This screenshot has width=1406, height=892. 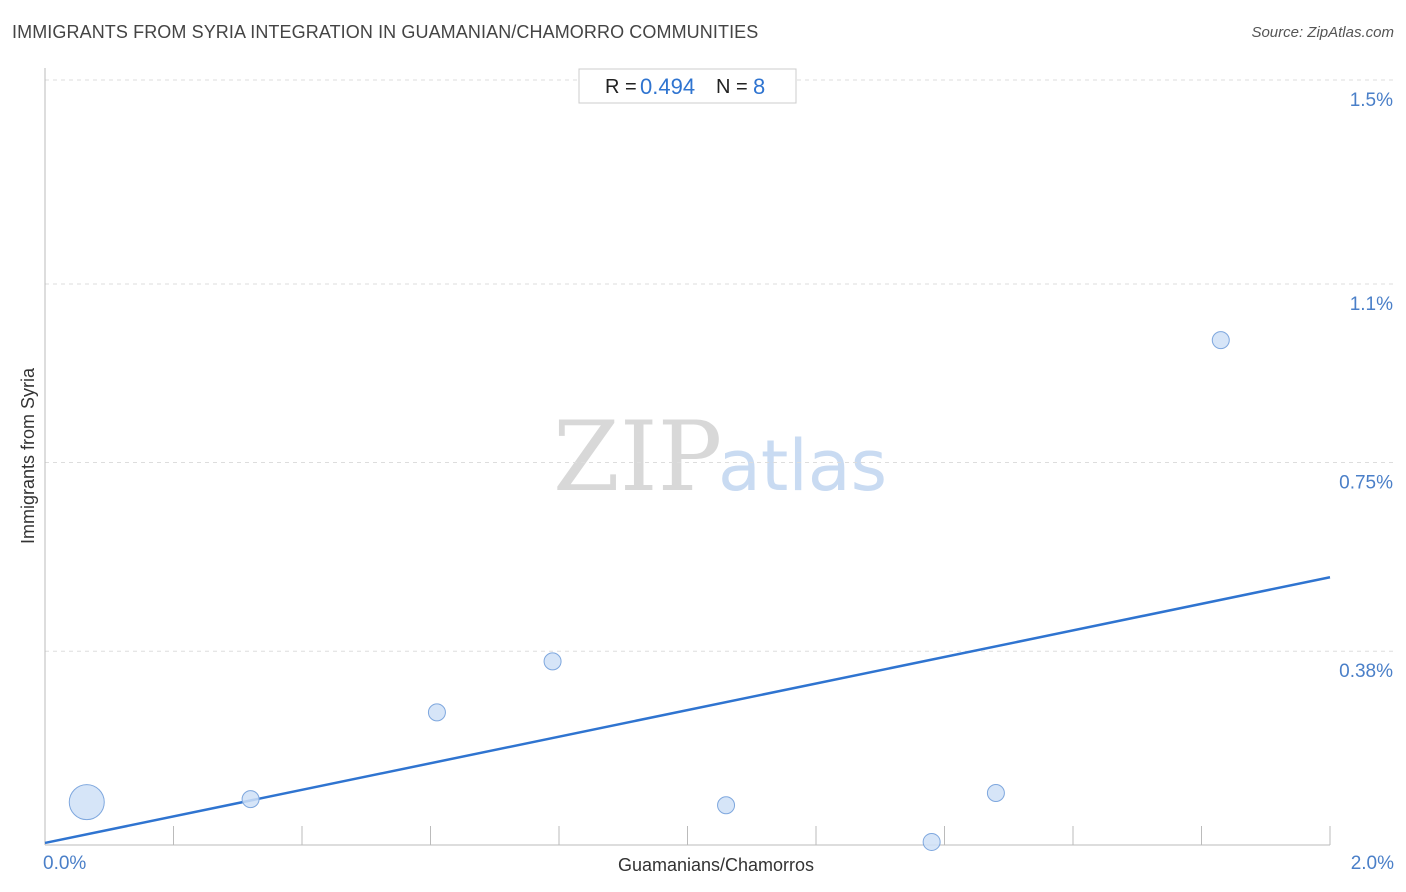 I want to click on stats-box: R = 0.494 N = 8, so click(x=687, y=86).